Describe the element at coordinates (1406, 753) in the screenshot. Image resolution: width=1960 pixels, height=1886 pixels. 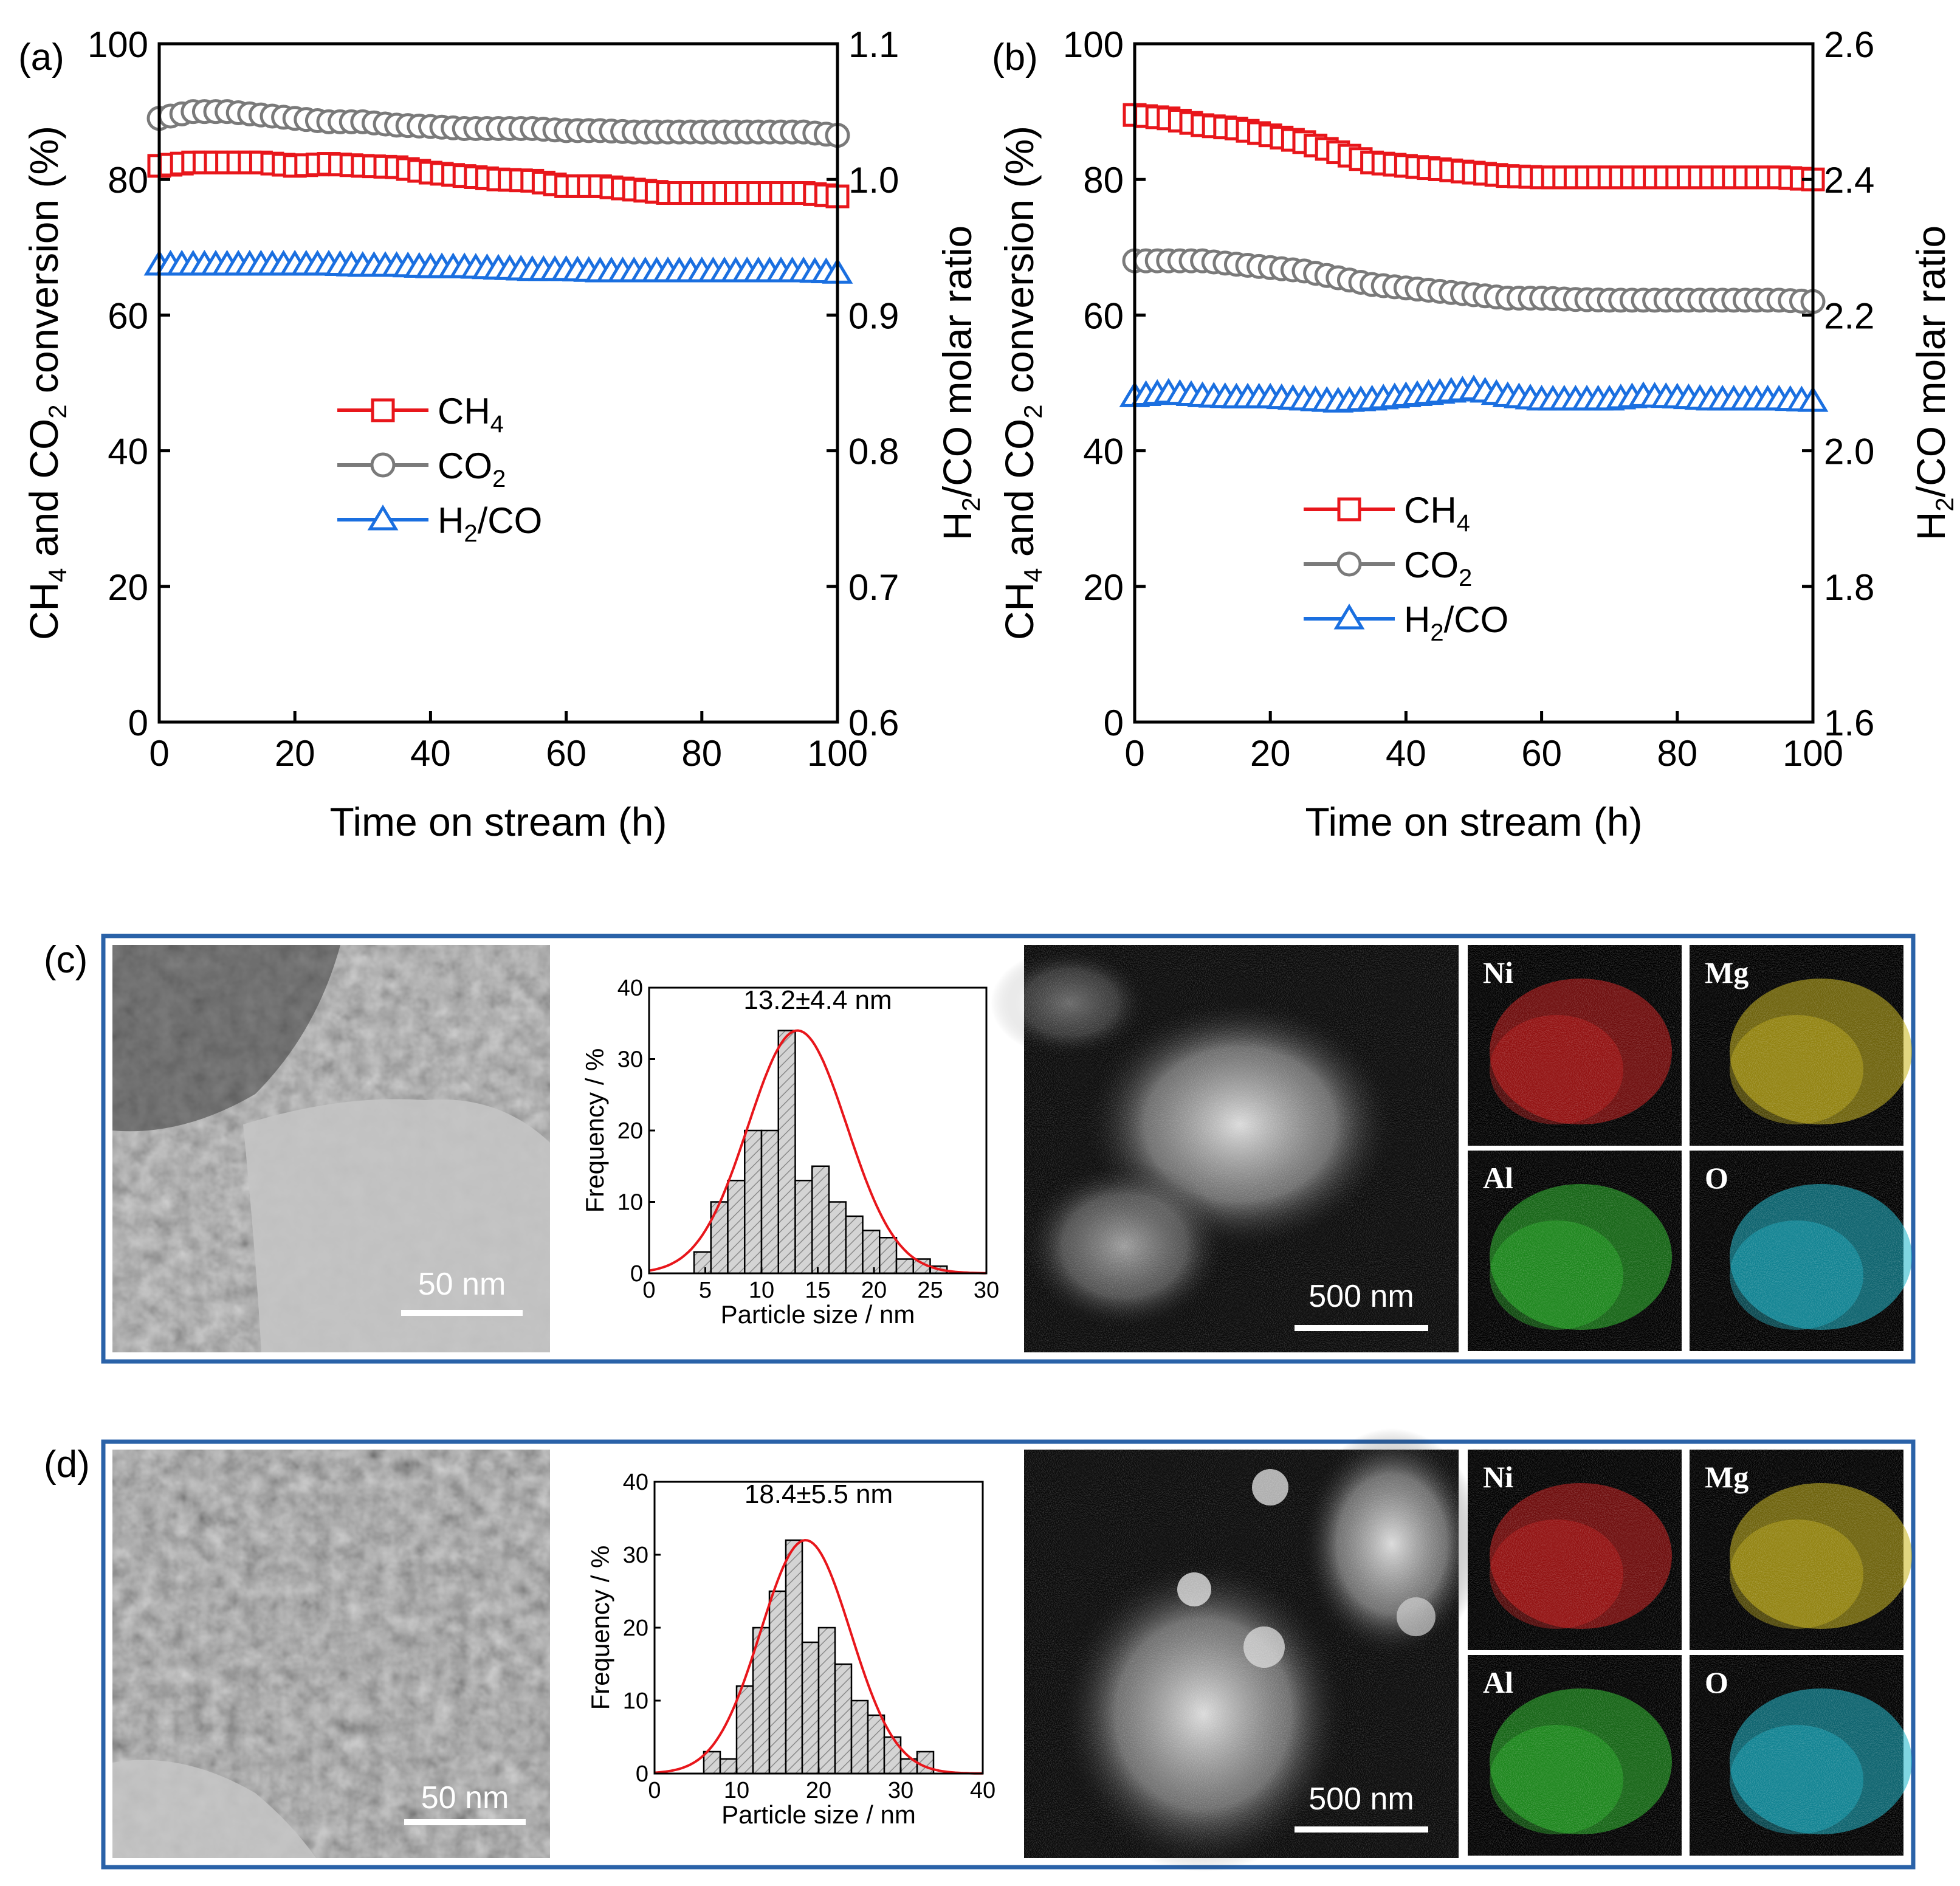
I see `b-xtick-label: 40` at that location.